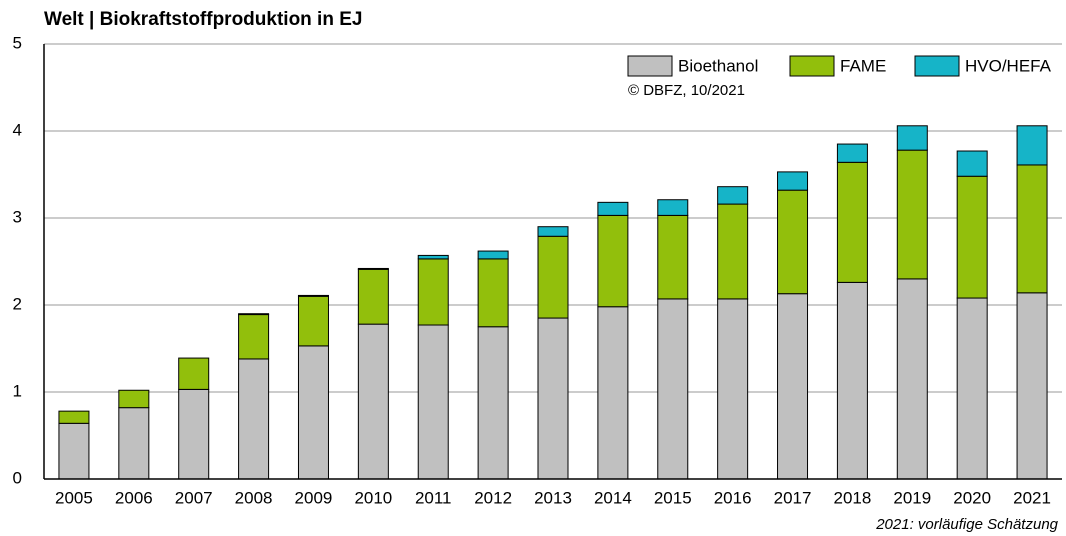 This screenshot has height=536, width=1066. Describe the element at coordinates (134, 497) in the screenshot. I see `x-tick-label: 2006` at that location.